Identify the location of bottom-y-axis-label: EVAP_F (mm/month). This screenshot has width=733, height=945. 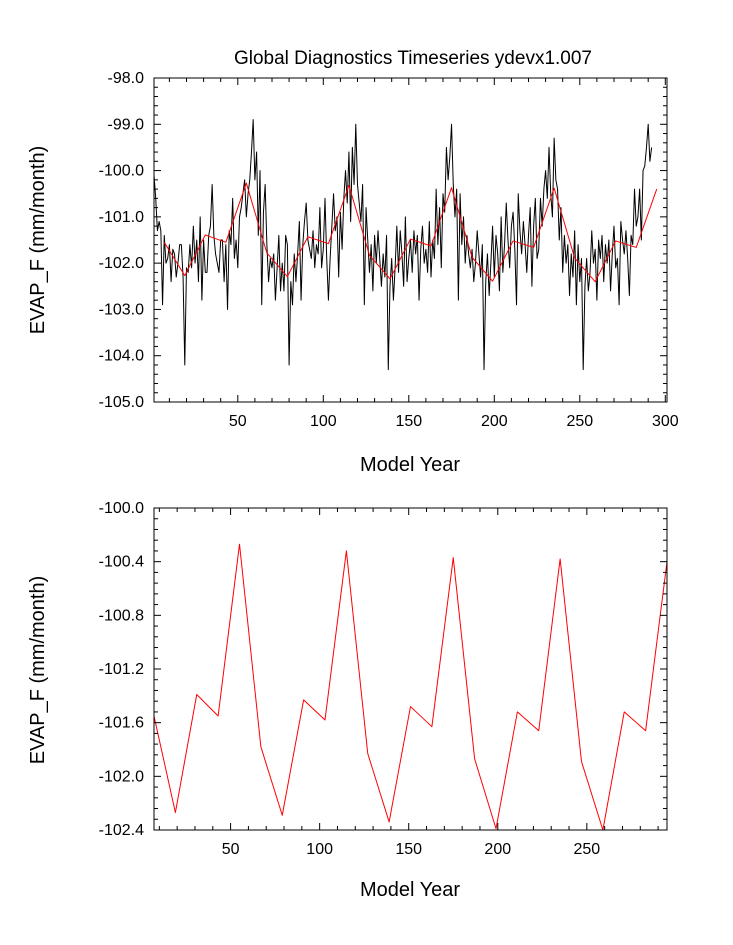
(38, 670).